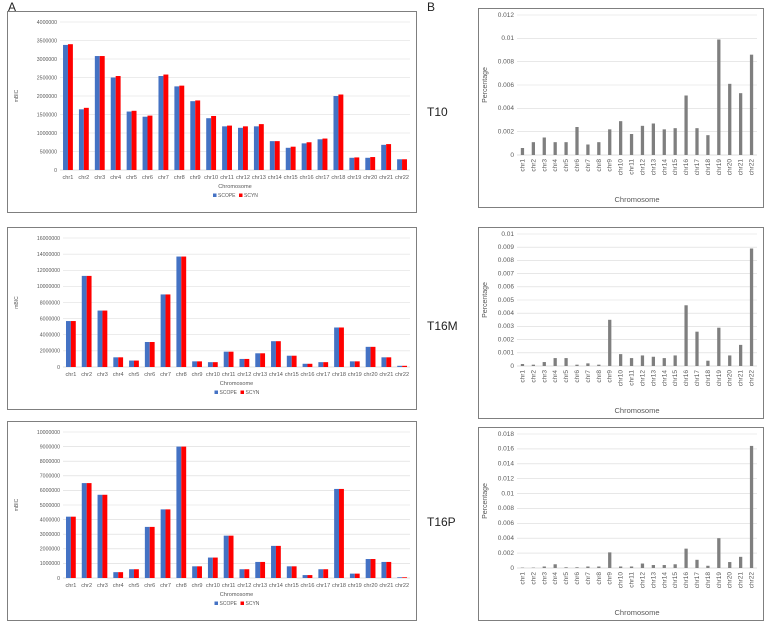  What do you see at coordinates (506, 449) in the screenshot?
I see `y-tick-label: 0.016` at bounding box center [506, 449].